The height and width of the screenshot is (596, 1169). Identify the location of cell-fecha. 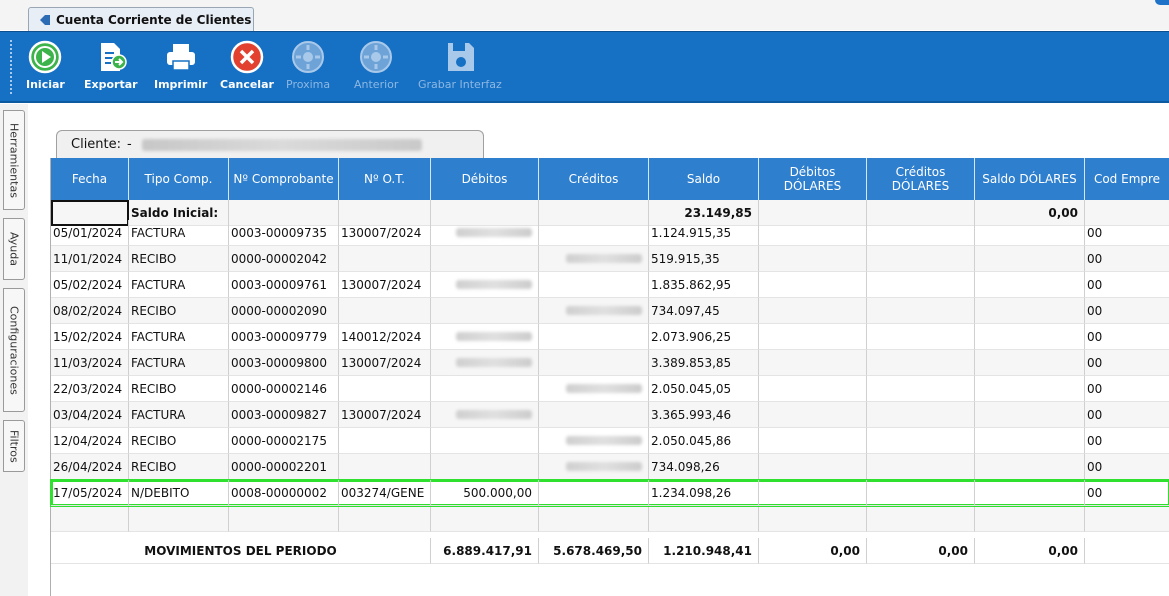
(90, 213).